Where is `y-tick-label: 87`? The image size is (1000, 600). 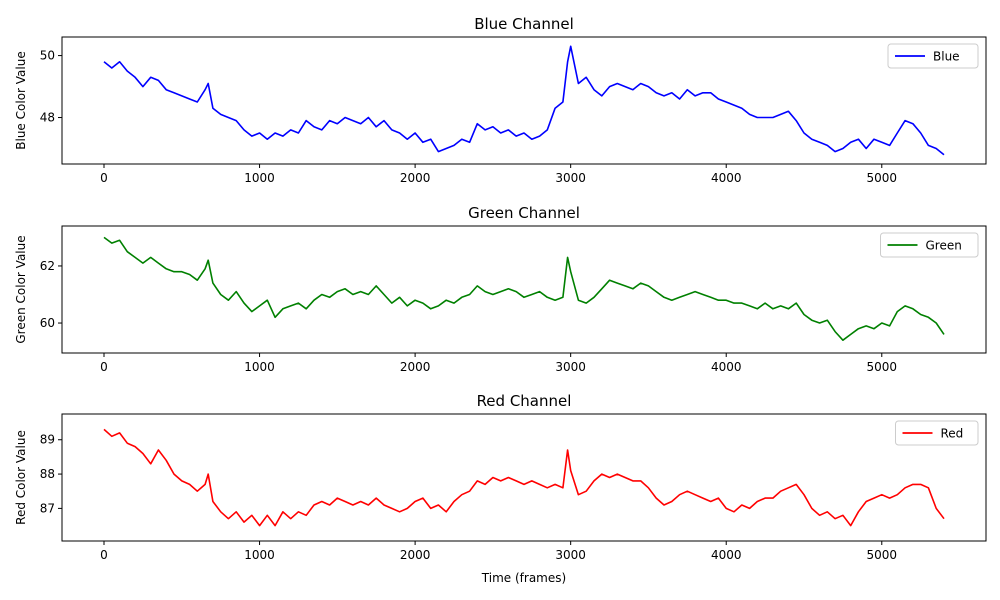
y-tick-label: 87 is located at coordinates (47, 508).